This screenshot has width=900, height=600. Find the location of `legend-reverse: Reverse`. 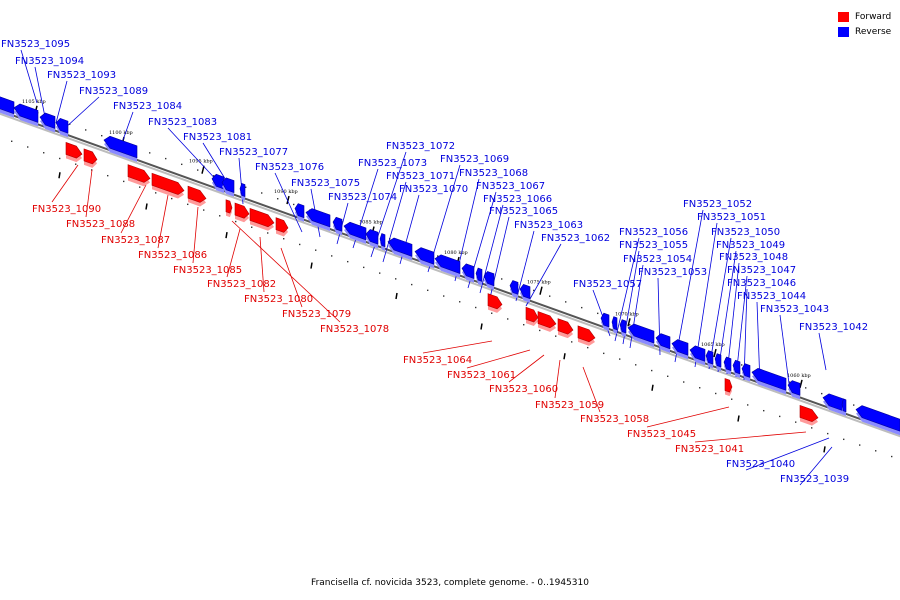

legend-reverse: Reverse is located at coordinates (864, 31).